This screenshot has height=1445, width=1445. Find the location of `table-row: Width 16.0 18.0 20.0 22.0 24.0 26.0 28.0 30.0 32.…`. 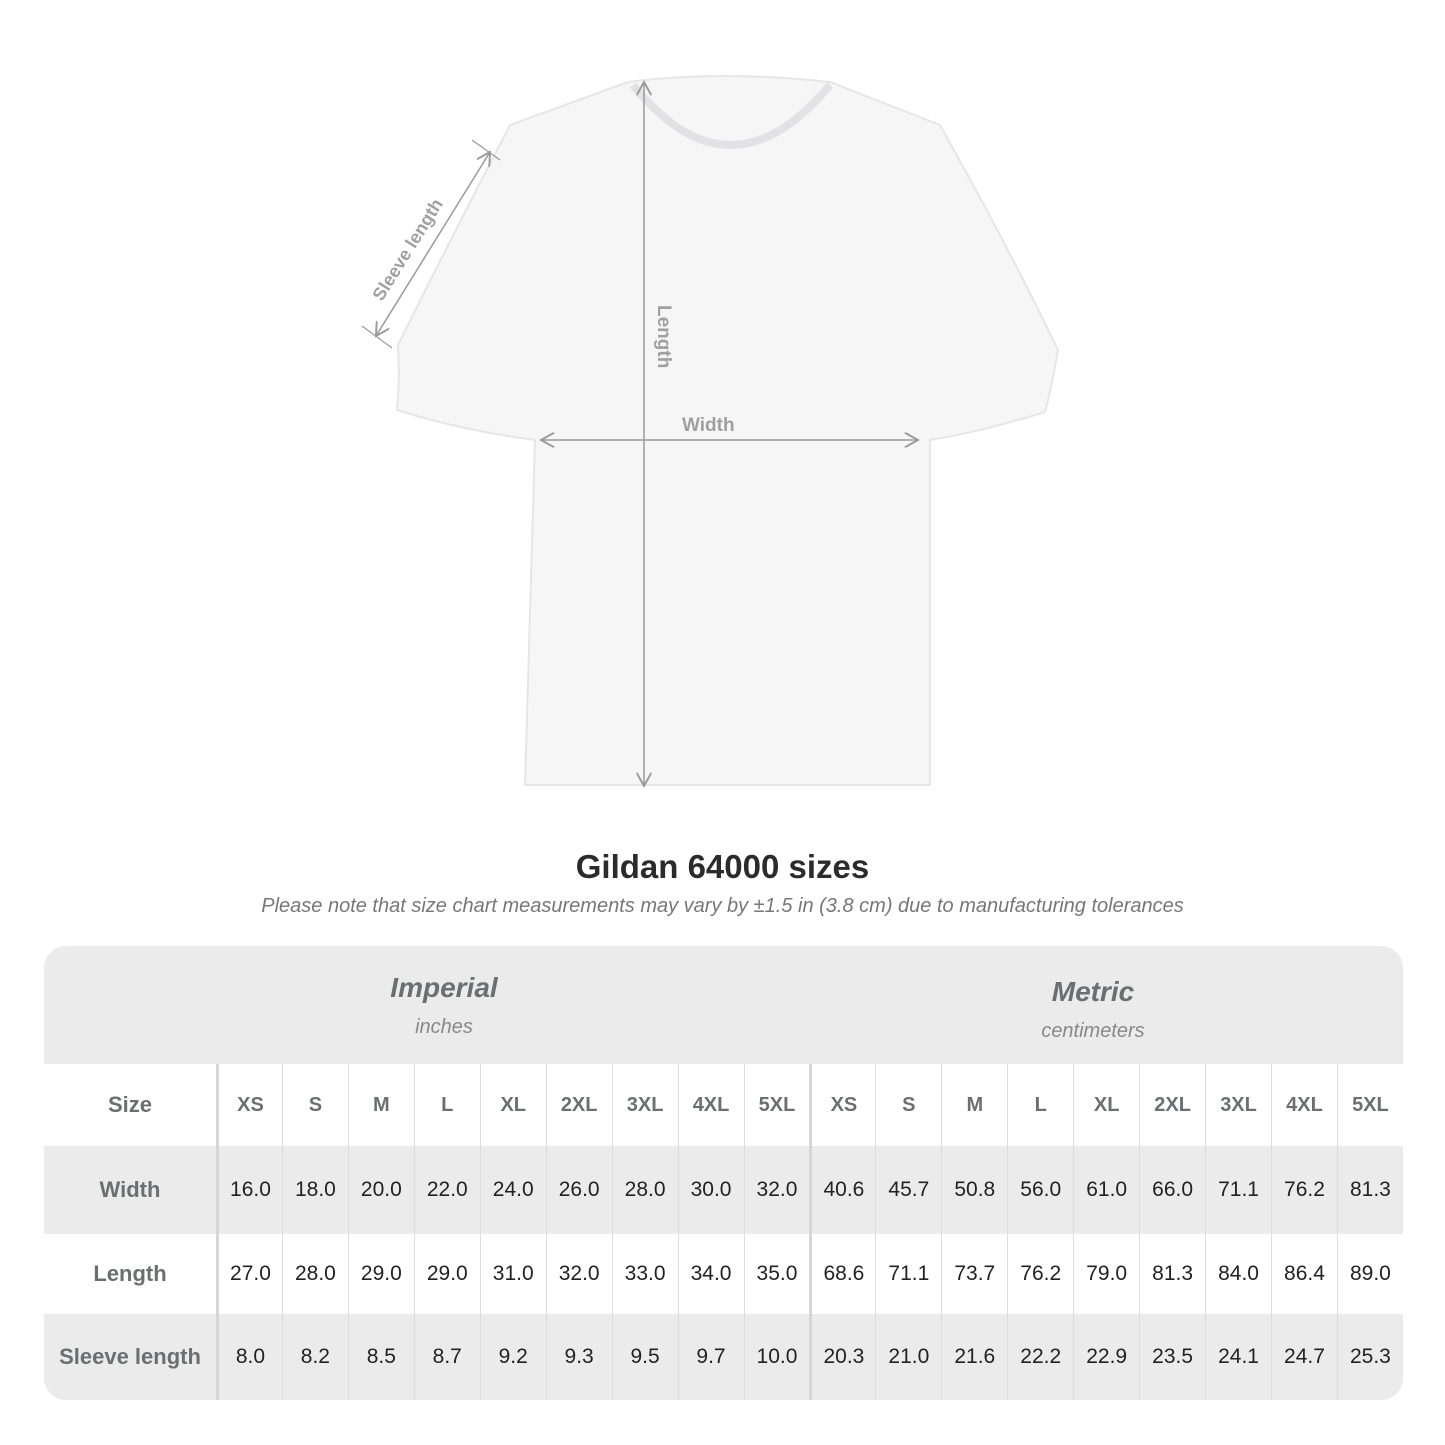

table-row: Width 16.0 18.0 20.0 22.0 24.0 26.0 28.0 30.0 32.… is located at coordinates (723, 1190).